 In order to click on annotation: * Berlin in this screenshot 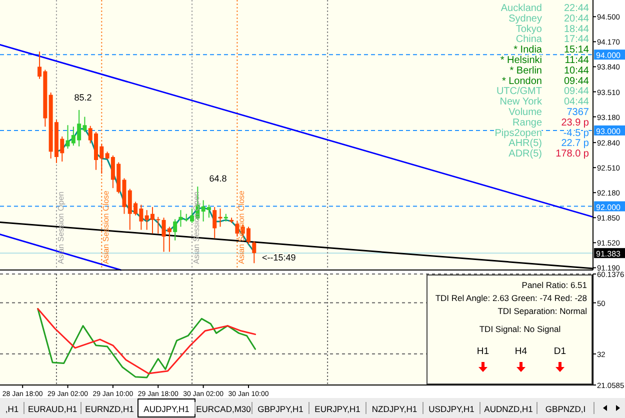, I will do `click(526, 70)`.